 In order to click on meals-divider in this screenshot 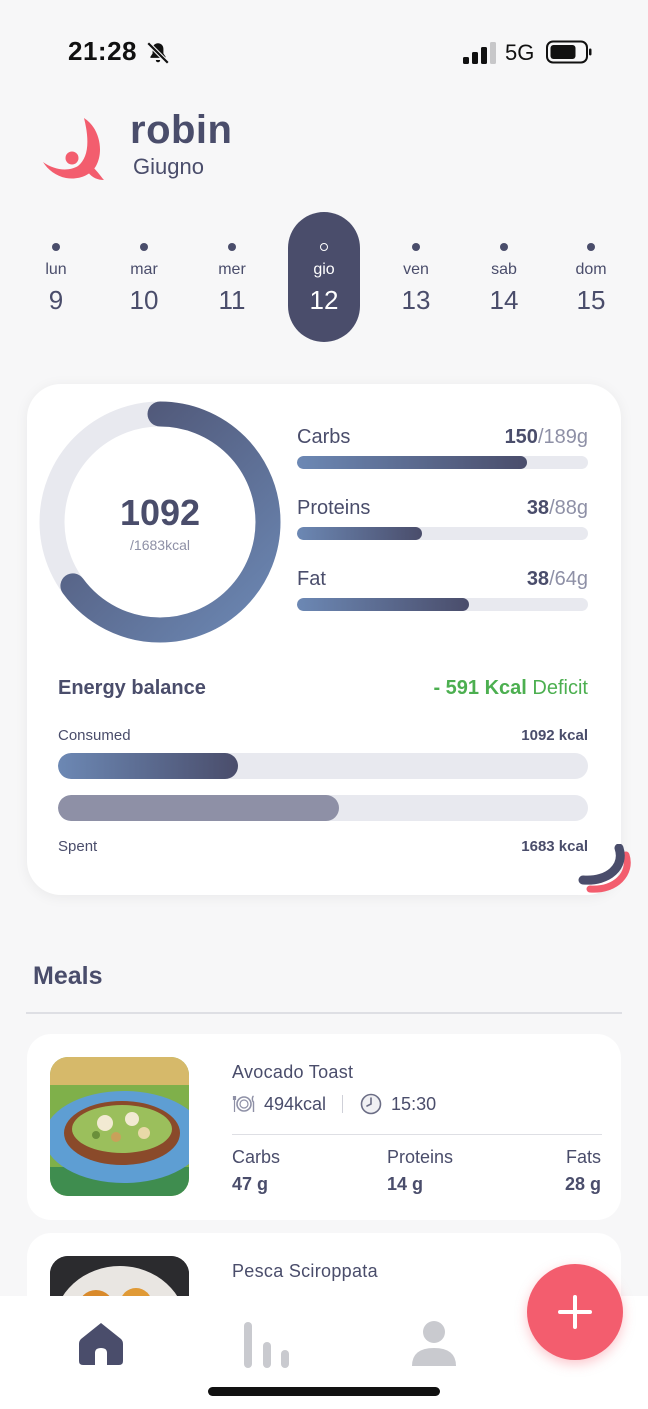, I will do `click(324, 1013)`.